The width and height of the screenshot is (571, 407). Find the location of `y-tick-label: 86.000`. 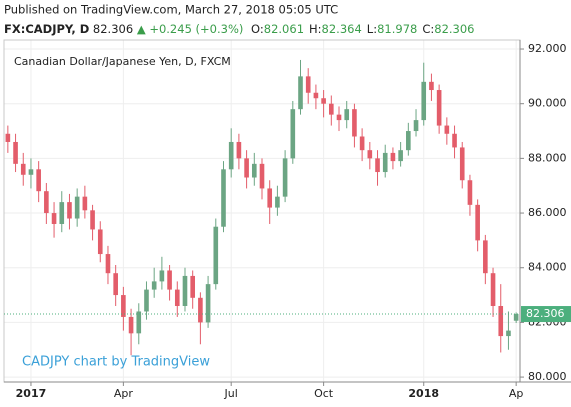

y-tick-label: 86.000 is located at coordinates (547, 212).